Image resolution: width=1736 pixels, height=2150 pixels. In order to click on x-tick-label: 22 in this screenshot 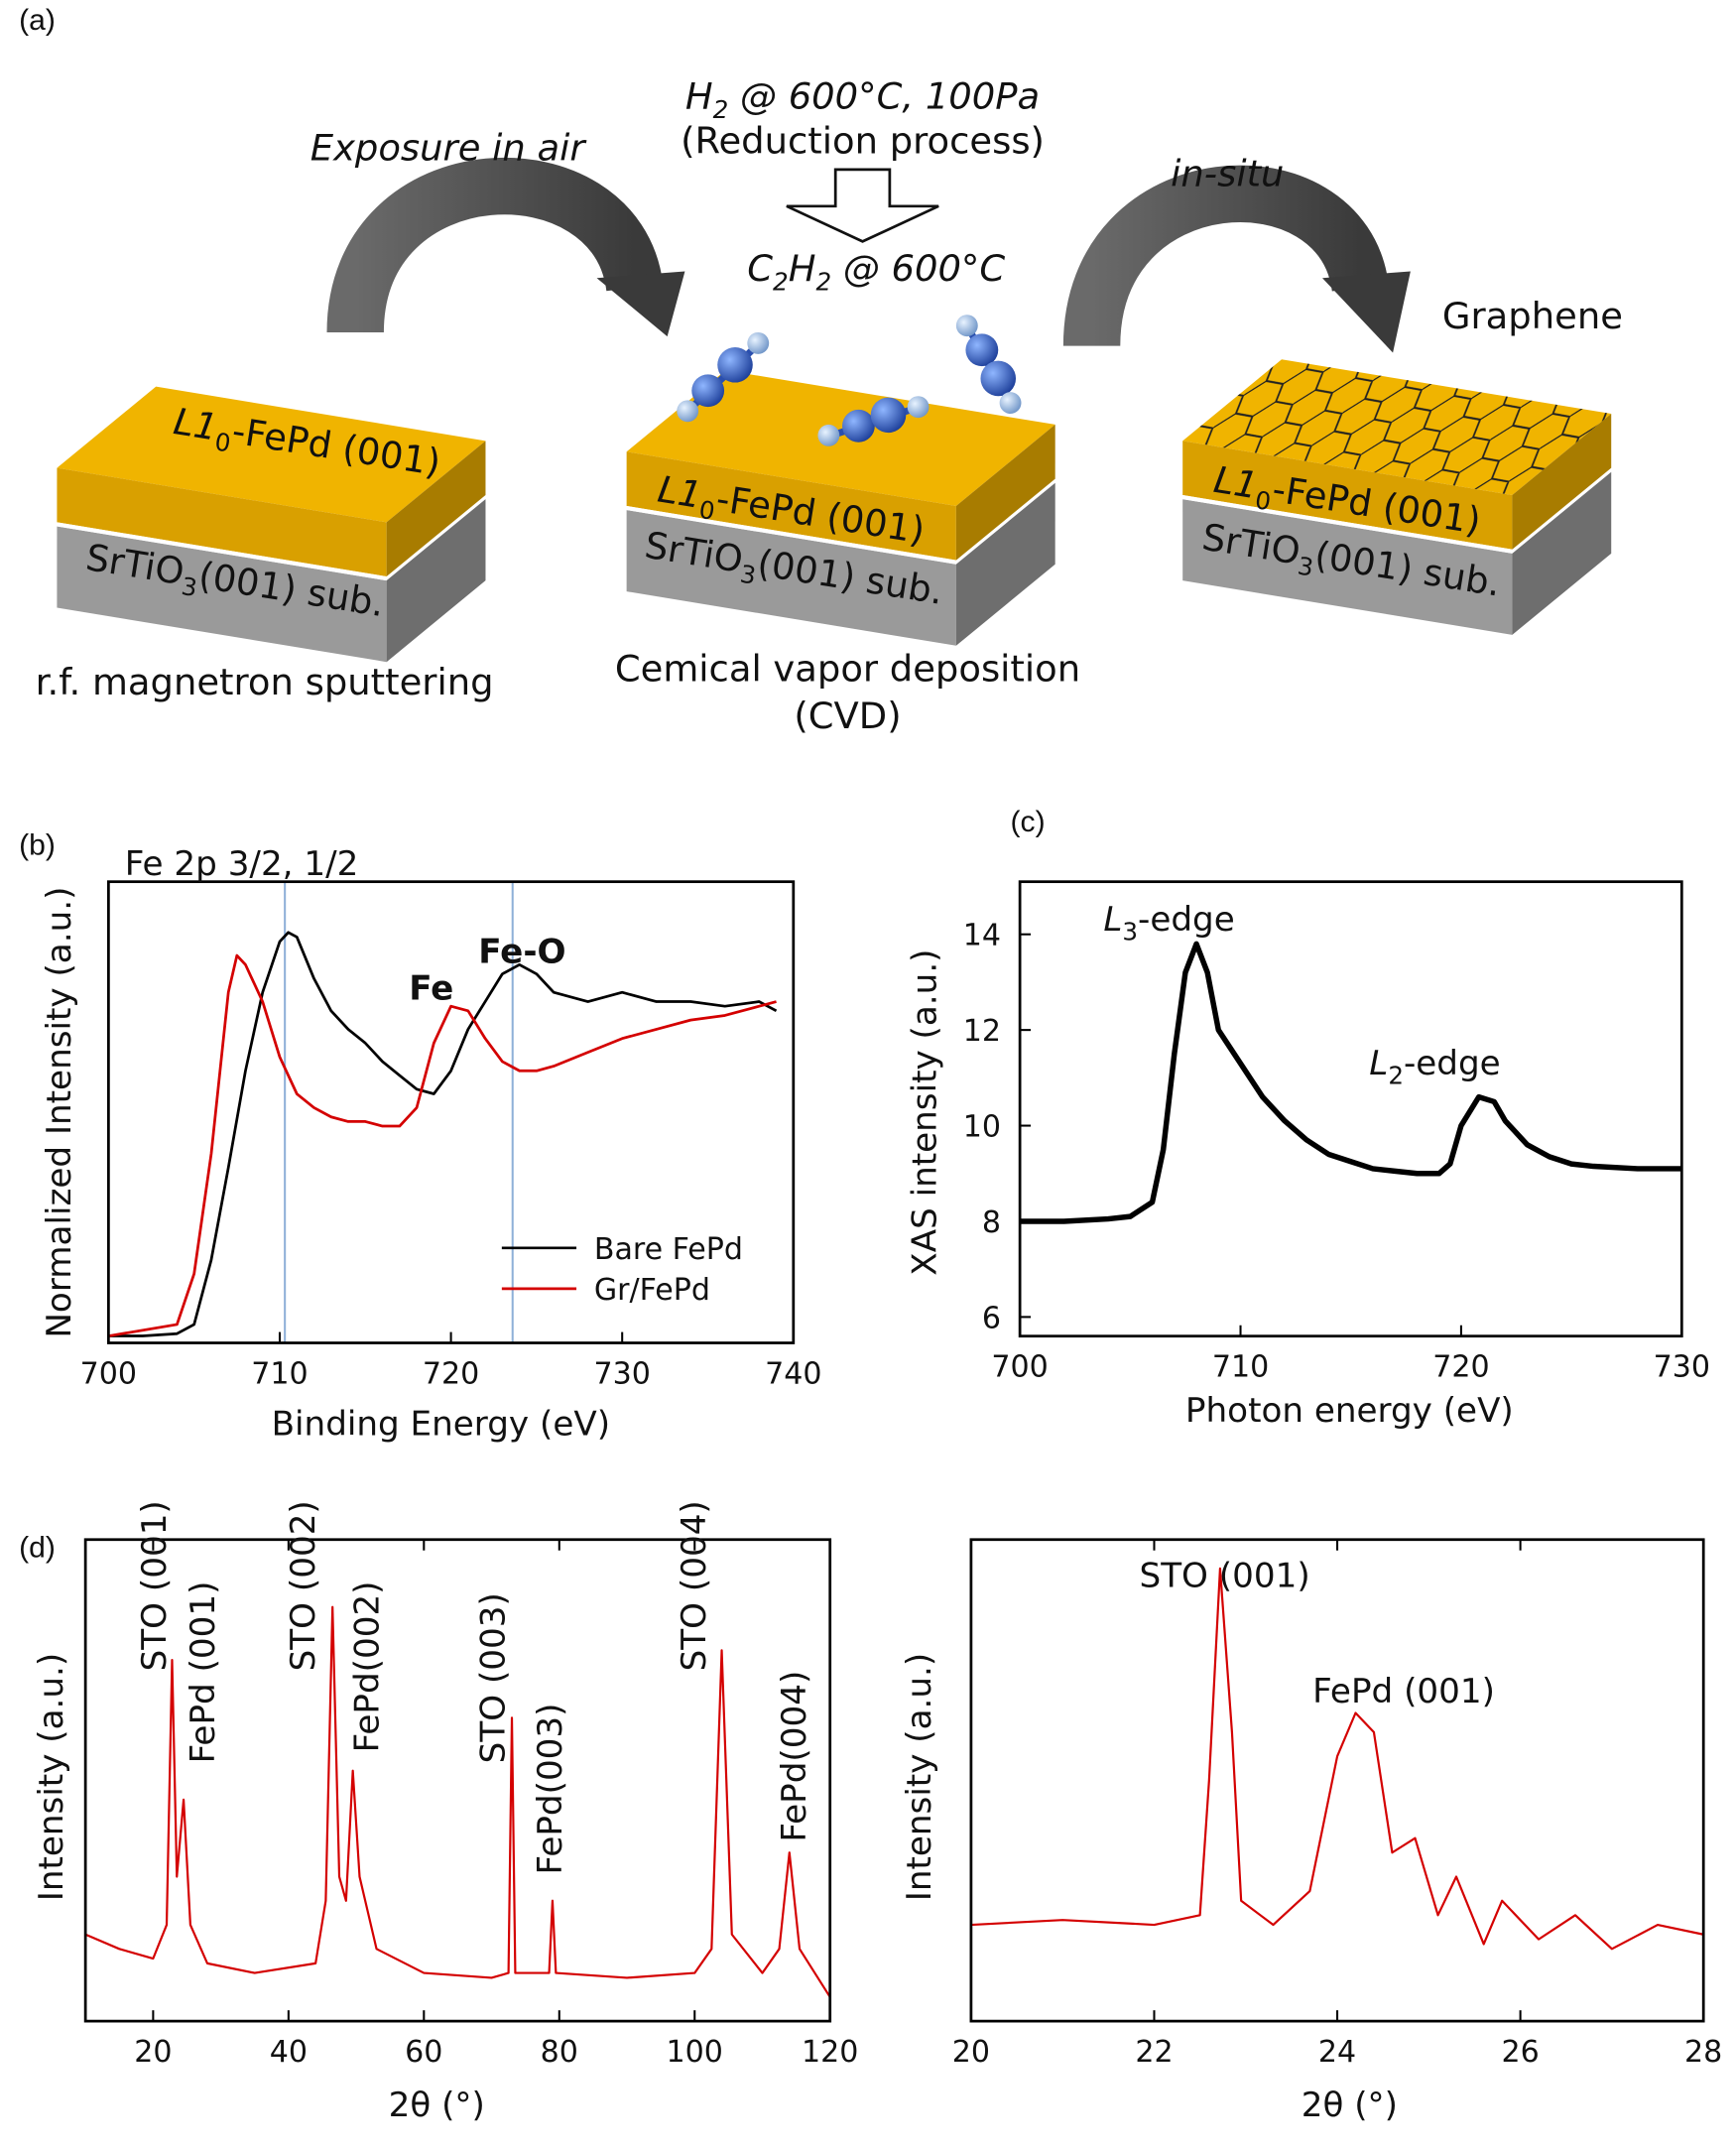, I will do `click(1154, 2052)`.